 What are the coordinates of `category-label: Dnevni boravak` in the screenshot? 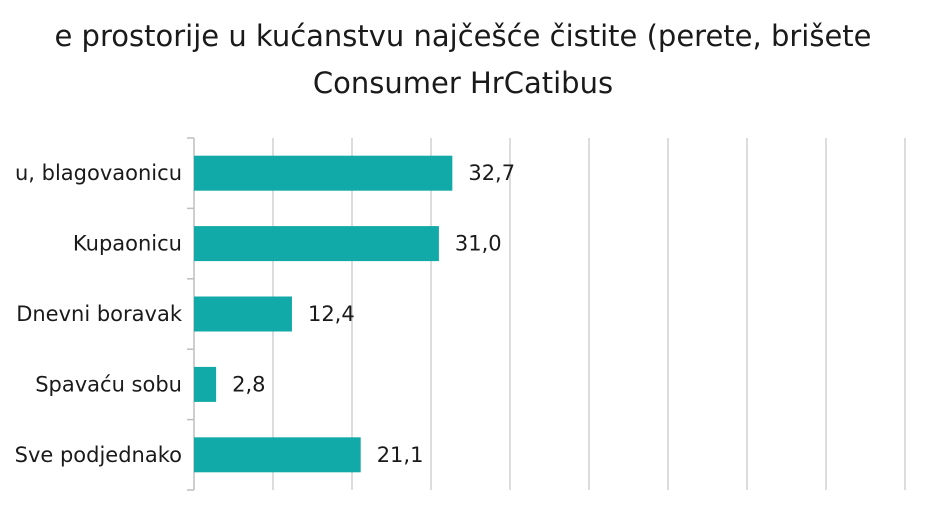 It's located at (99, 314).